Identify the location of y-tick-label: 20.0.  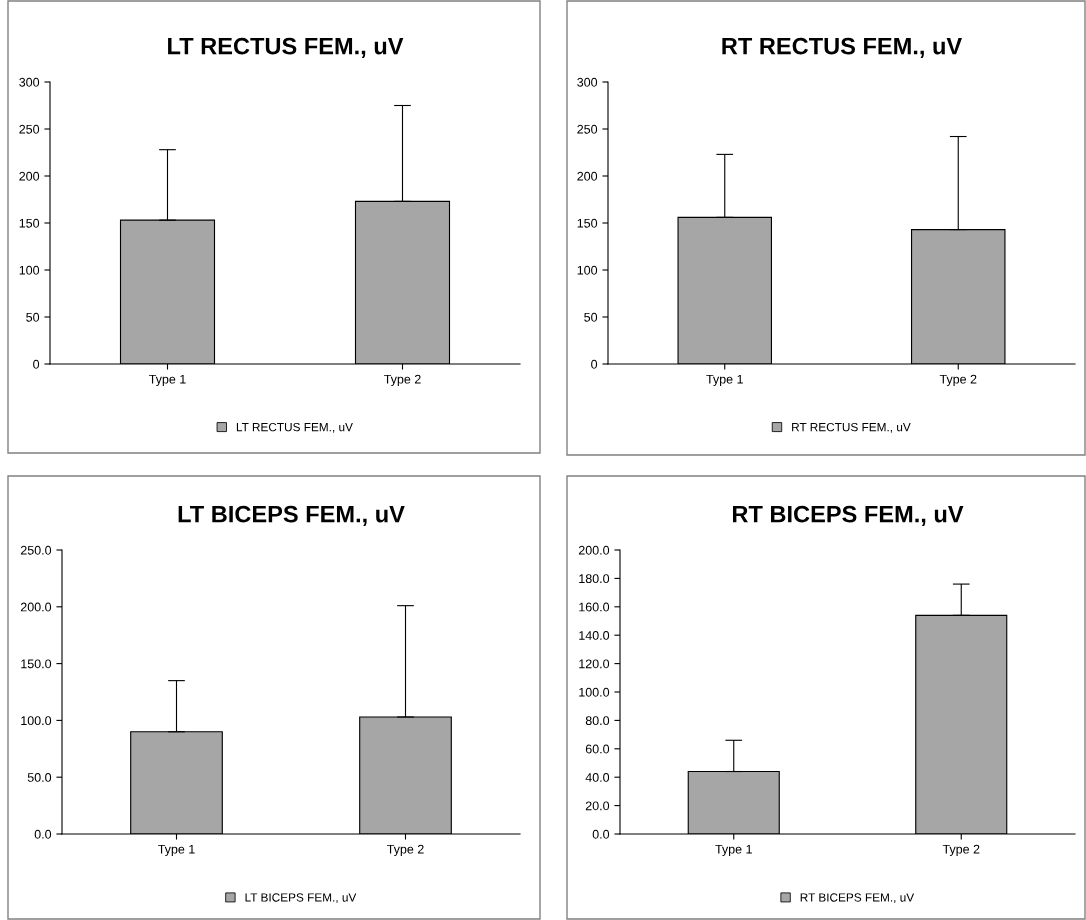
(597, 806).